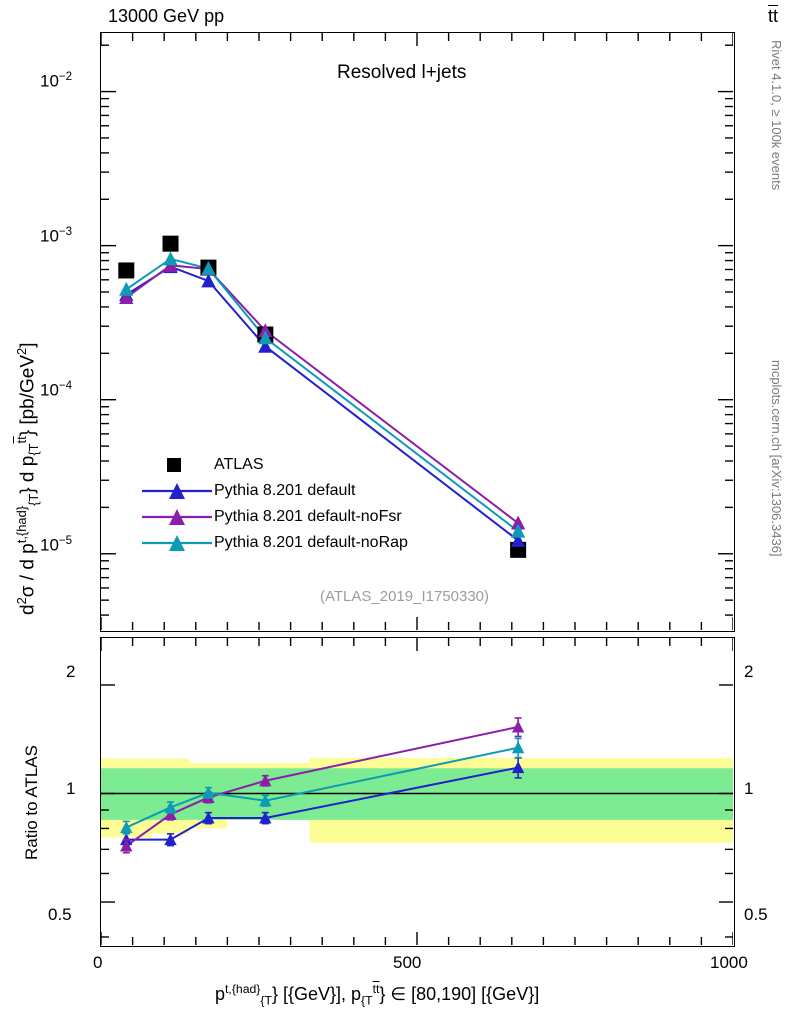  What do you see at coordinates (166, 16) in the screenshot?
I see `header-left: 13000 GeV pp` at bounding box center [166, 16].